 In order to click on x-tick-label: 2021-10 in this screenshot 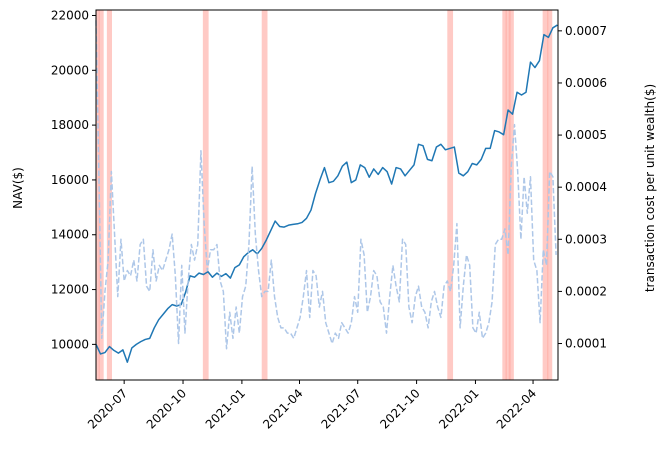, I will do `click(399, 408)`.